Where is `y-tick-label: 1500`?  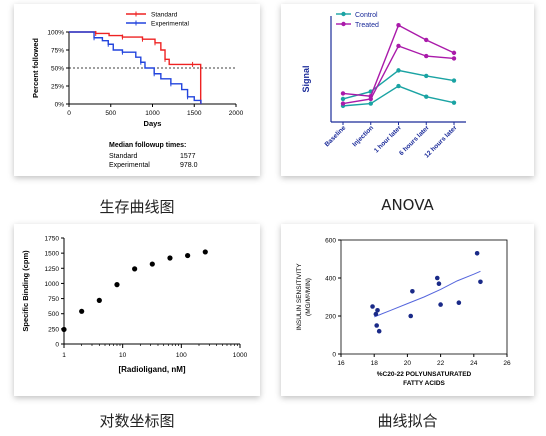 y-tick-label: 1500 is located at coordinates (52, 254).